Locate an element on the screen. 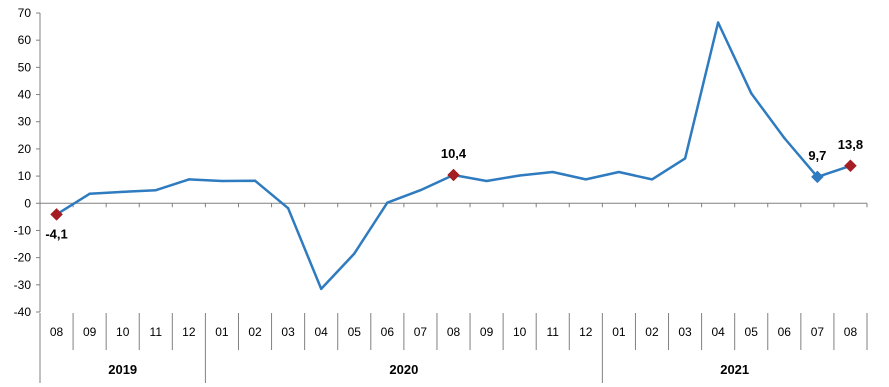 The width and height of the screenshot is (889, 387). y-tick-label: 50 is located at coordinates (25, 67).